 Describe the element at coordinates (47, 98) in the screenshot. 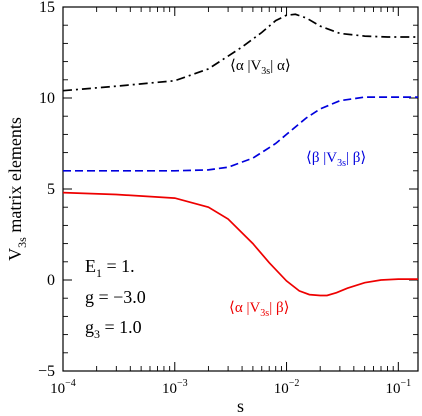

I see `y-tick-label: 10` at that location.